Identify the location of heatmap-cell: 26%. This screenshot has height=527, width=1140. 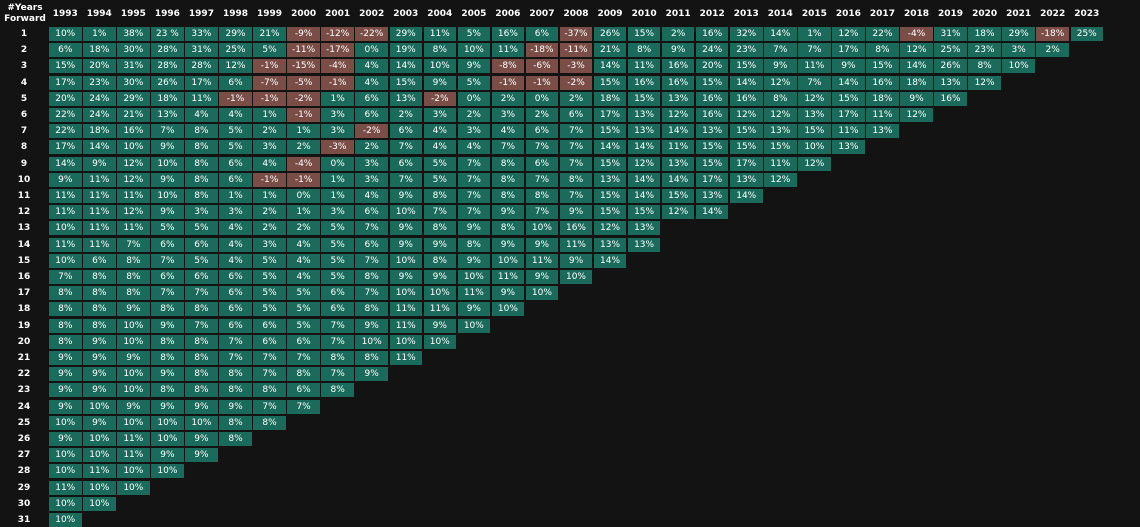
(167, 82).